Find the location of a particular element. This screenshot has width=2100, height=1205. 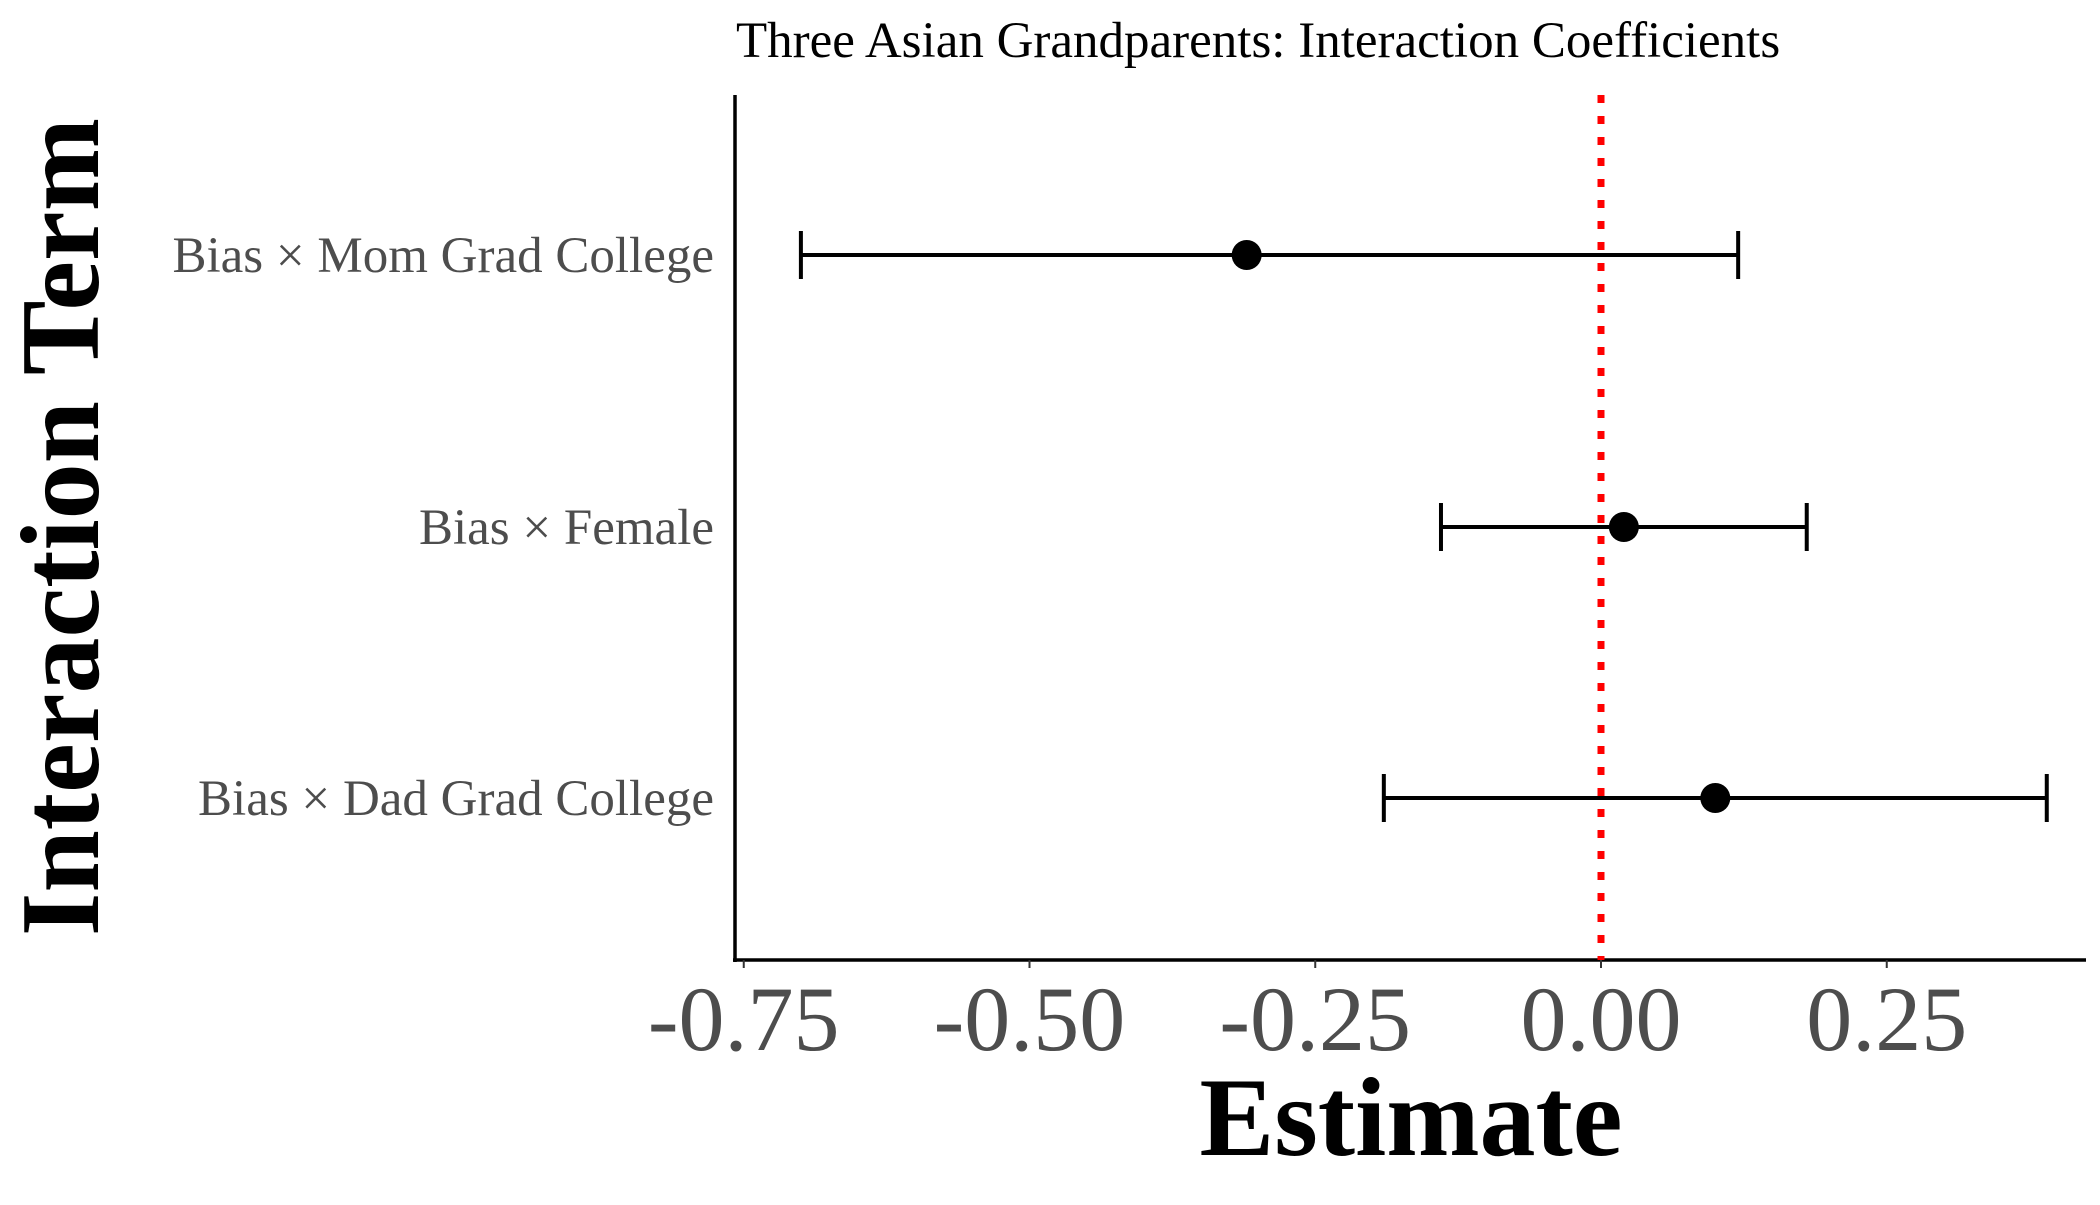

x-axis-title: Estimate is located at coordinates (1410, 1118).